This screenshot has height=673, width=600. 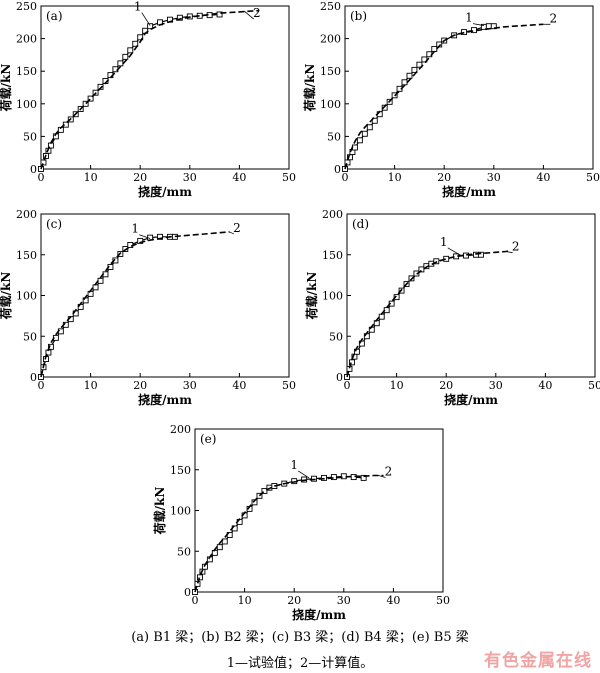 I want to click on panel-label: (e), so click(x=208, y=439).